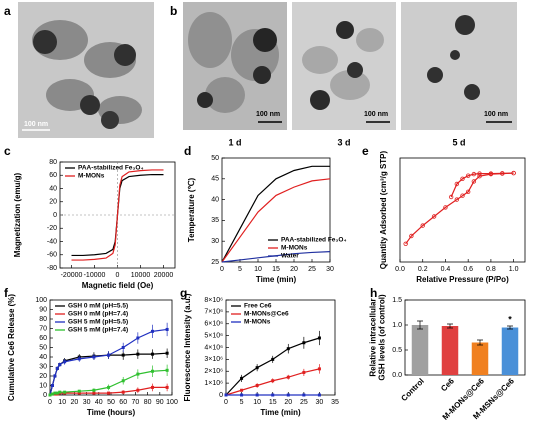 The height and width of the screenshot is (431, 546). I want to click on x-tick-label: 15, so click(276, 269).